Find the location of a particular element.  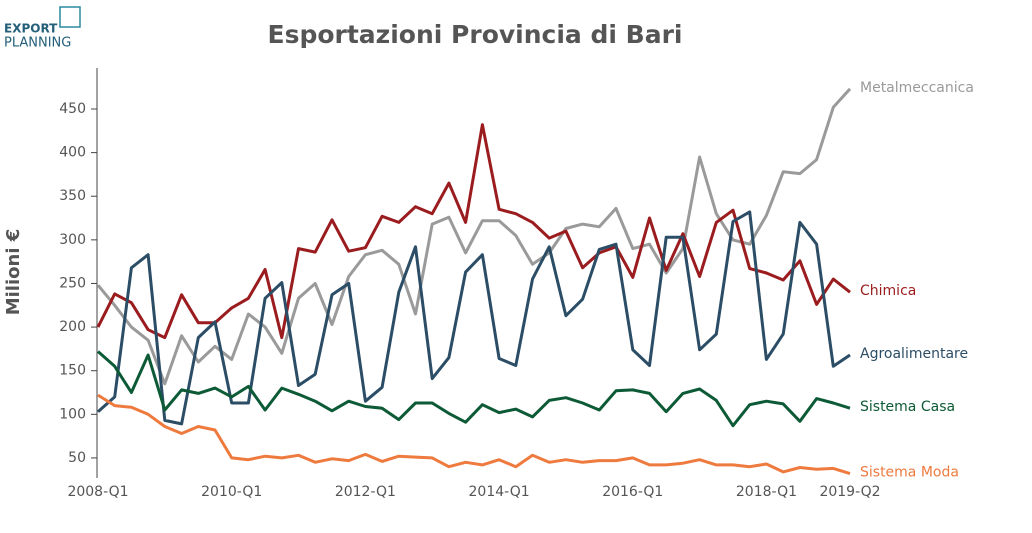

y-tick-label: 450 is located at coordinates (72, 109).